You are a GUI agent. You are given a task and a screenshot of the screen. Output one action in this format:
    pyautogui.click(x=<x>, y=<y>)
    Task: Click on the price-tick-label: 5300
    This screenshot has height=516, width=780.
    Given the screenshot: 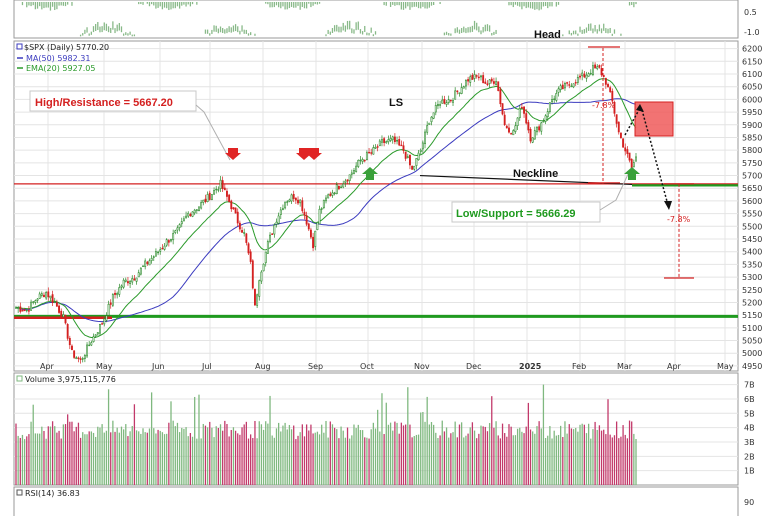 What is the action you would take?
    pyautogui.click(x=752, y=277)
    